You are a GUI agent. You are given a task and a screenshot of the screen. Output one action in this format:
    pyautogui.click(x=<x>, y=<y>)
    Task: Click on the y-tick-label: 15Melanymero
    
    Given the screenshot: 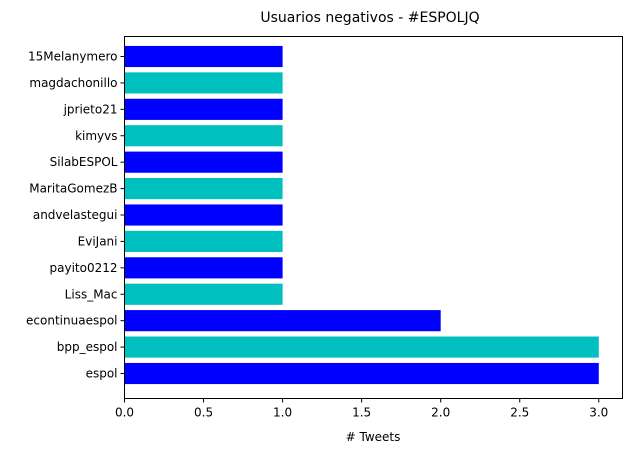 What is the action you would take?
    pyautogui.click(x=72, y=57)
    